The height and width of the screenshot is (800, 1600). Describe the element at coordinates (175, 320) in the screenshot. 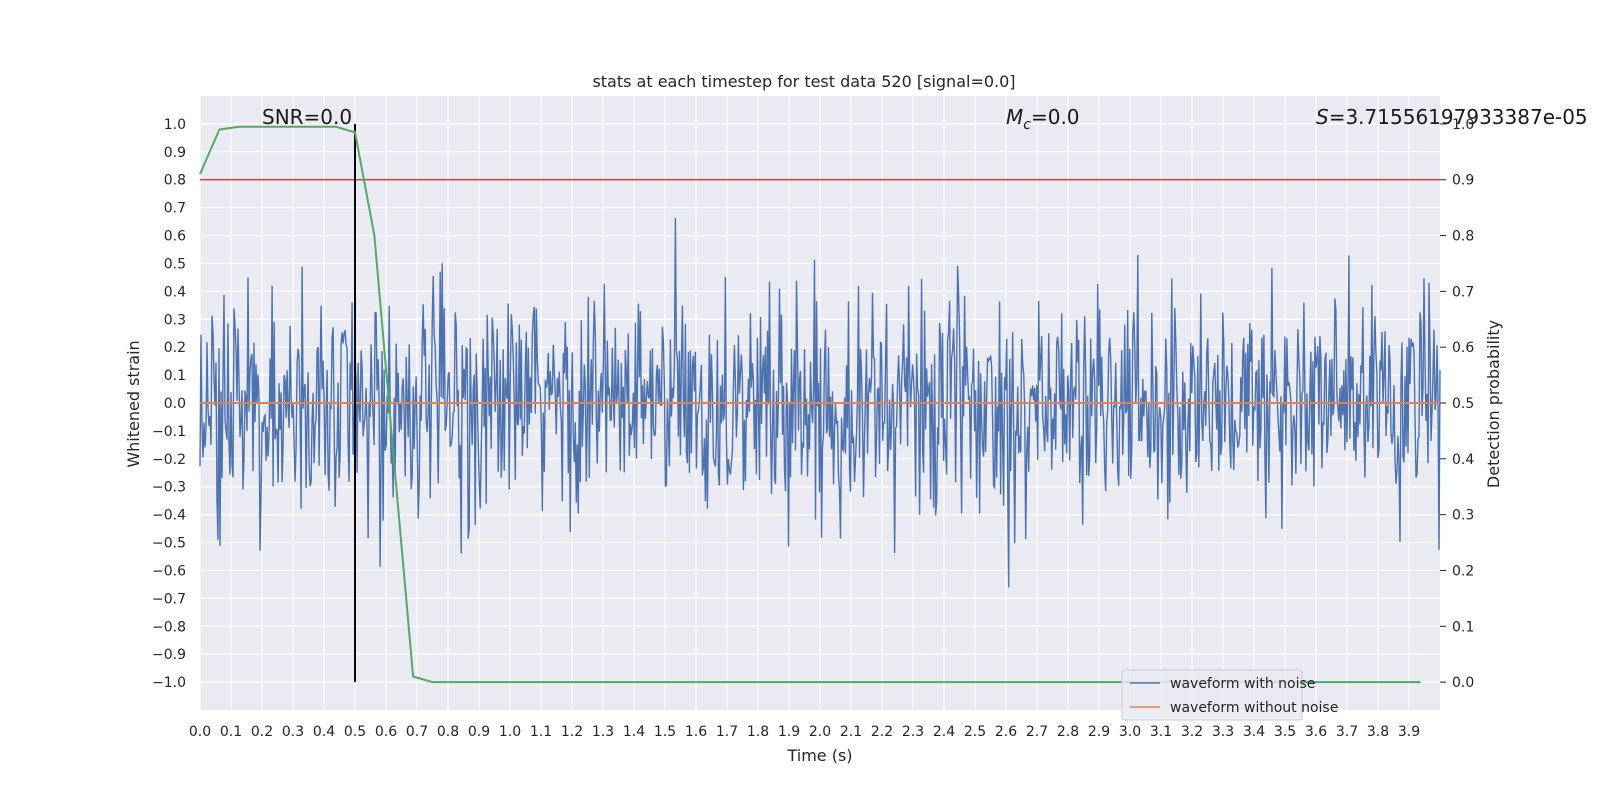

I see `y-tick-label: 0.3` at that location.